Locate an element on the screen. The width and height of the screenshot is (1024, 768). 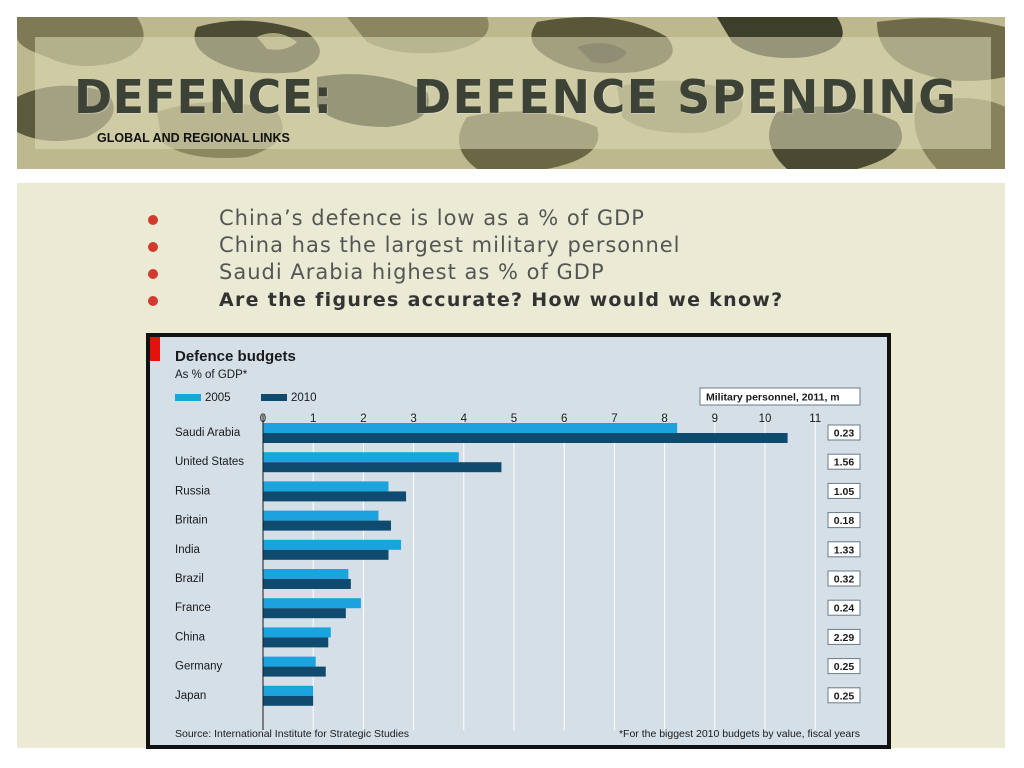
personnel-value: 0.23 is located at coordinates (844, 434).